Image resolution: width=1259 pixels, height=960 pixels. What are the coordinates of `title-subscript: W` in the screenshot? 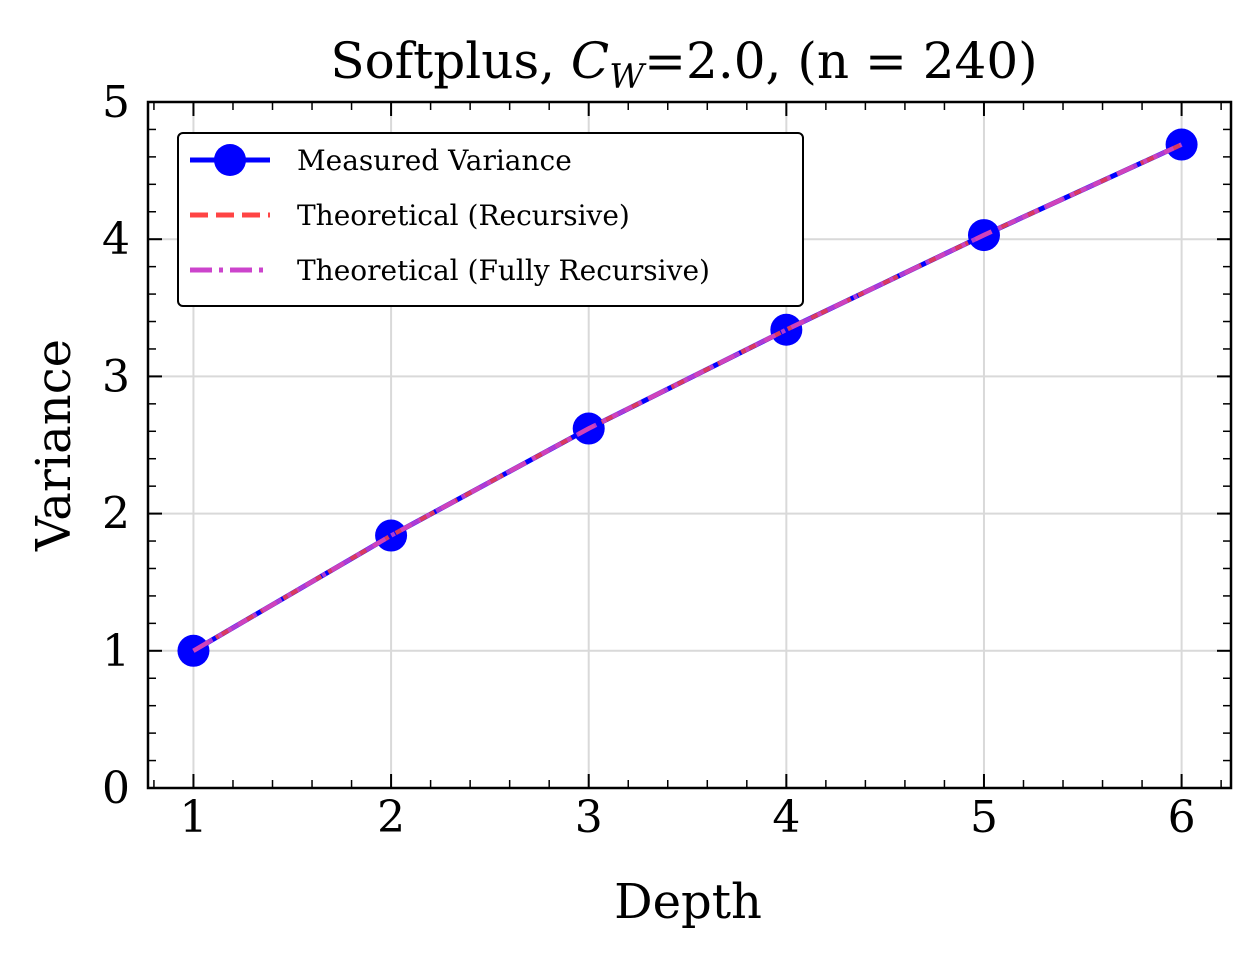 It's located at (628, 77).